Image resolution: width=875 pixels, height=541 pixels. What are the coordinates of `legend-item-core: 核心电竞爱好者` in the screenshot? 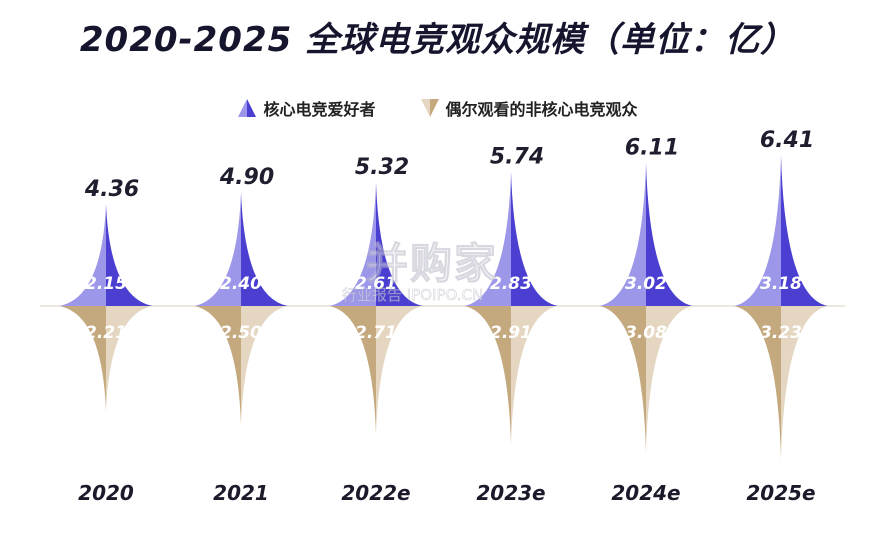 It's located at (306, 108).